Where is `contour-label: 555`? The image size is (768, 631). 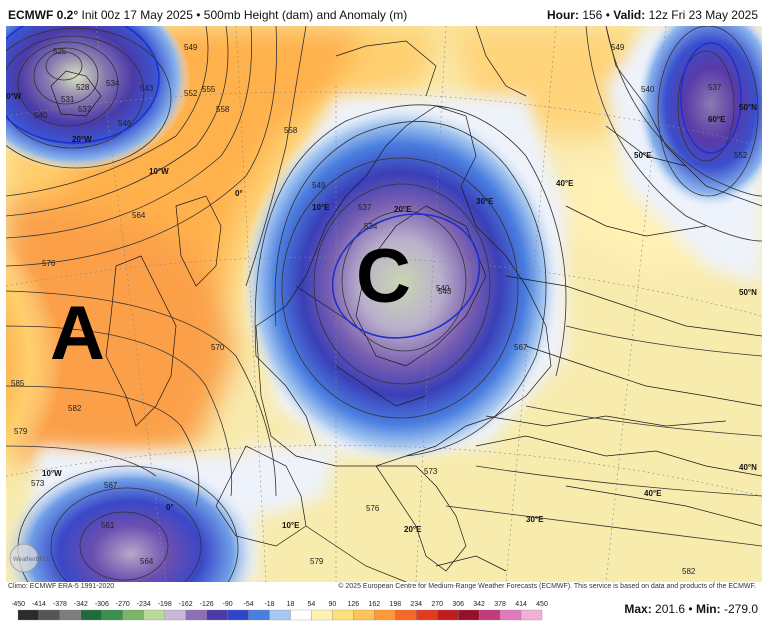
contour-label: 555 is located at coordinates (209, 89).